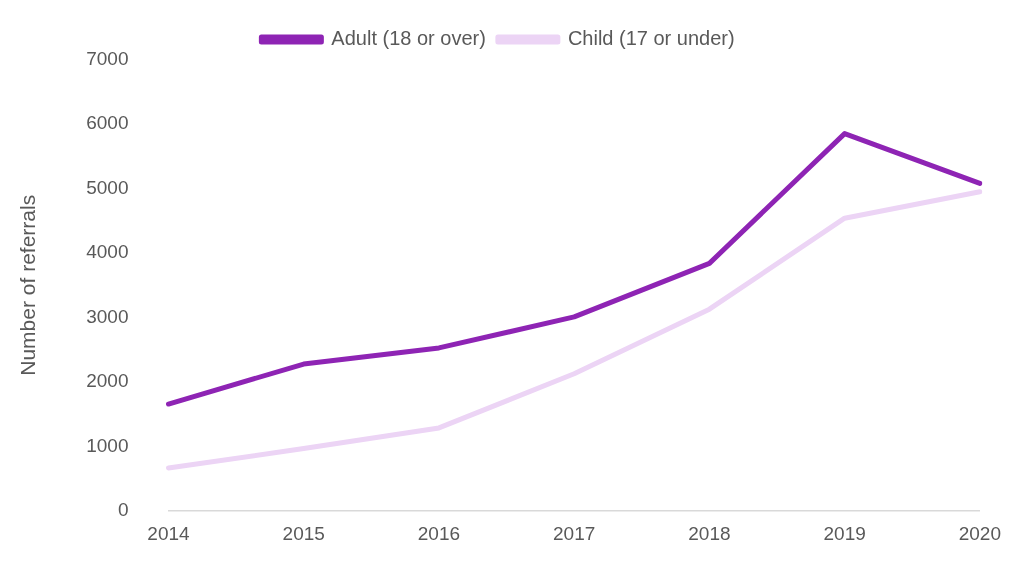 The height and width of the screenshot is (572, 1021). Describe the element at coordinates (28, 285) in the screenshot. I see `y-axis-title: Number of referrals` at that location.